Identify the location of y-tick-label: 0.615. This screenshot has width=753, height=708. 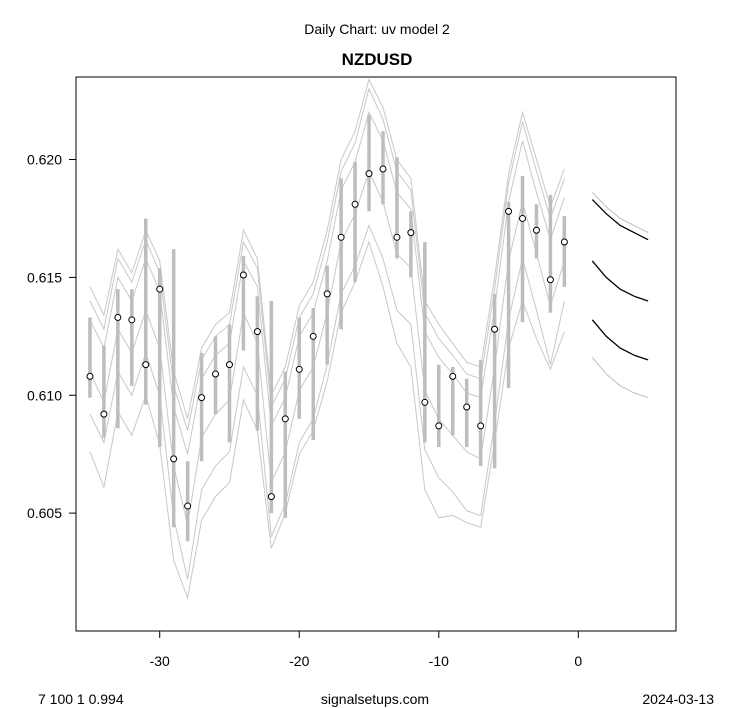
(44, 277).